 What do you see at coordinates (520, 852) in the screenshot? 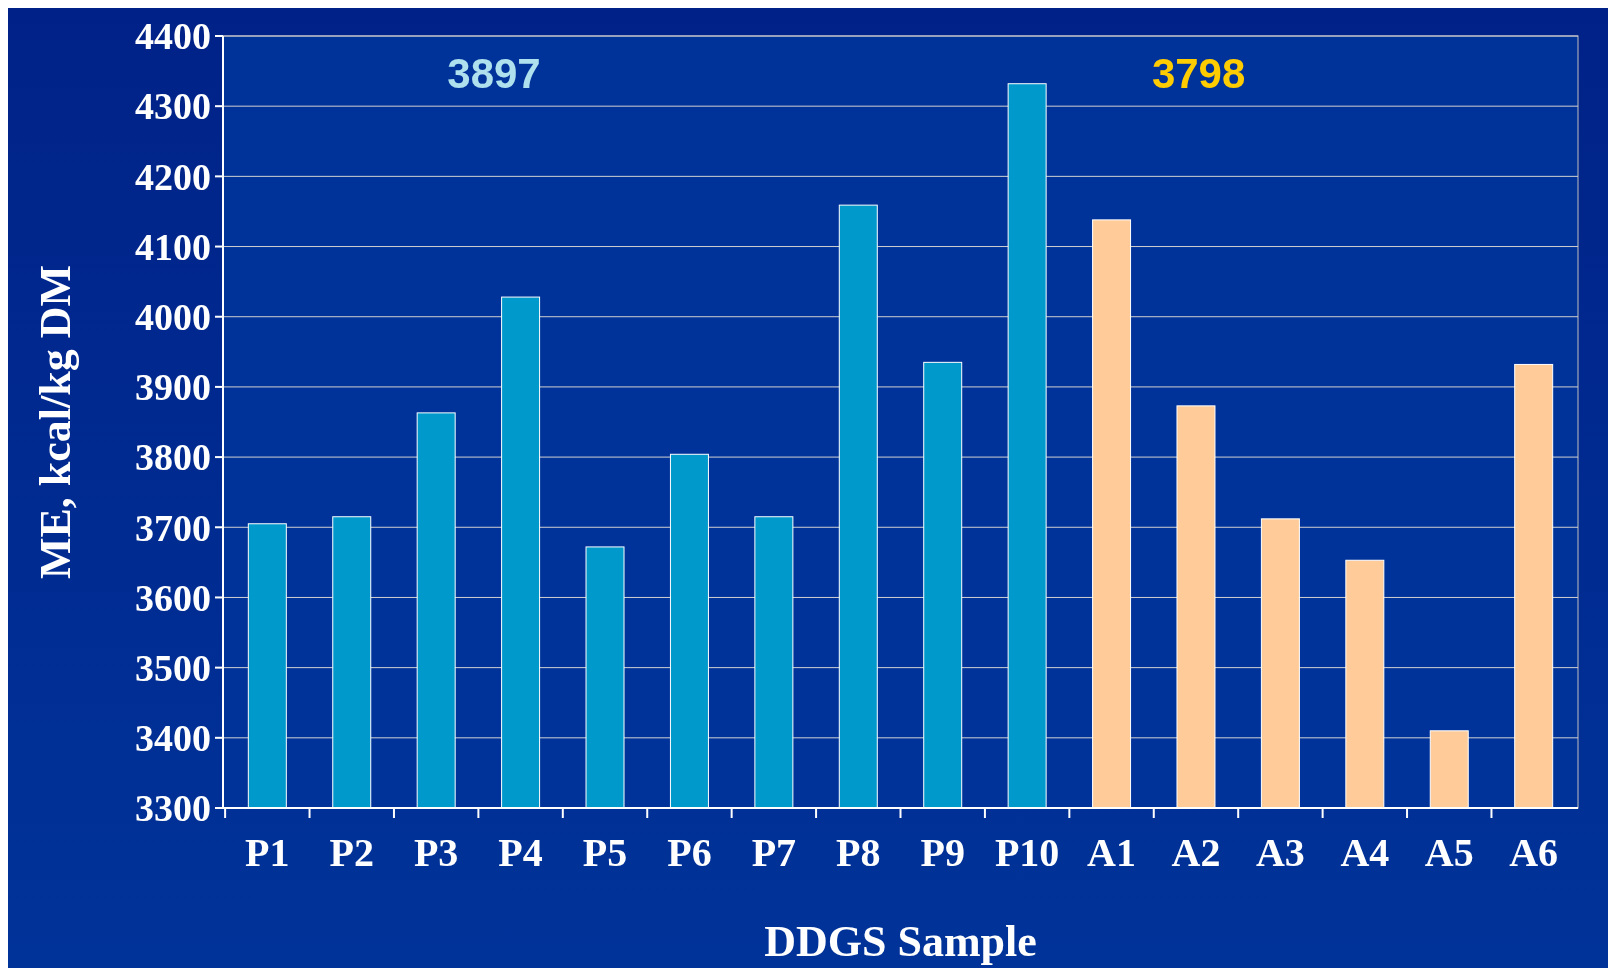
I see `x-tick-label: P4` at bounding box center [520, 852].